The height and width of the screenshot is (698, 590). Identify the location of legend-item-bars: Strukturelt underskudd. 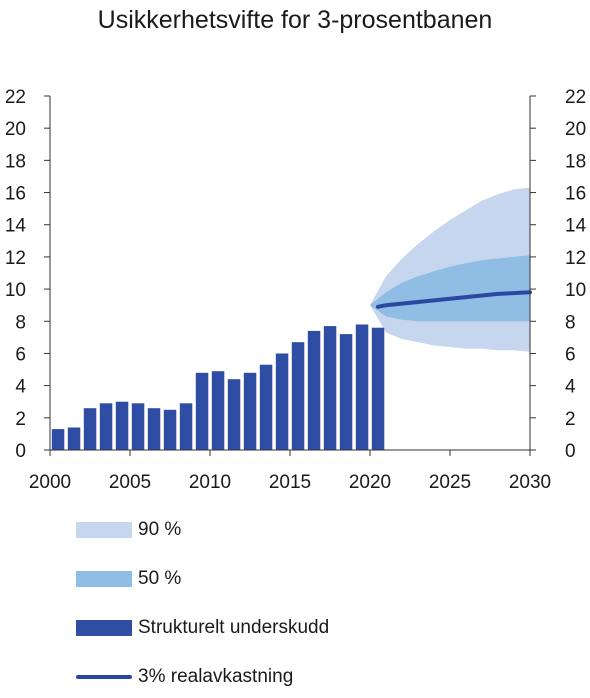
(316, 628).